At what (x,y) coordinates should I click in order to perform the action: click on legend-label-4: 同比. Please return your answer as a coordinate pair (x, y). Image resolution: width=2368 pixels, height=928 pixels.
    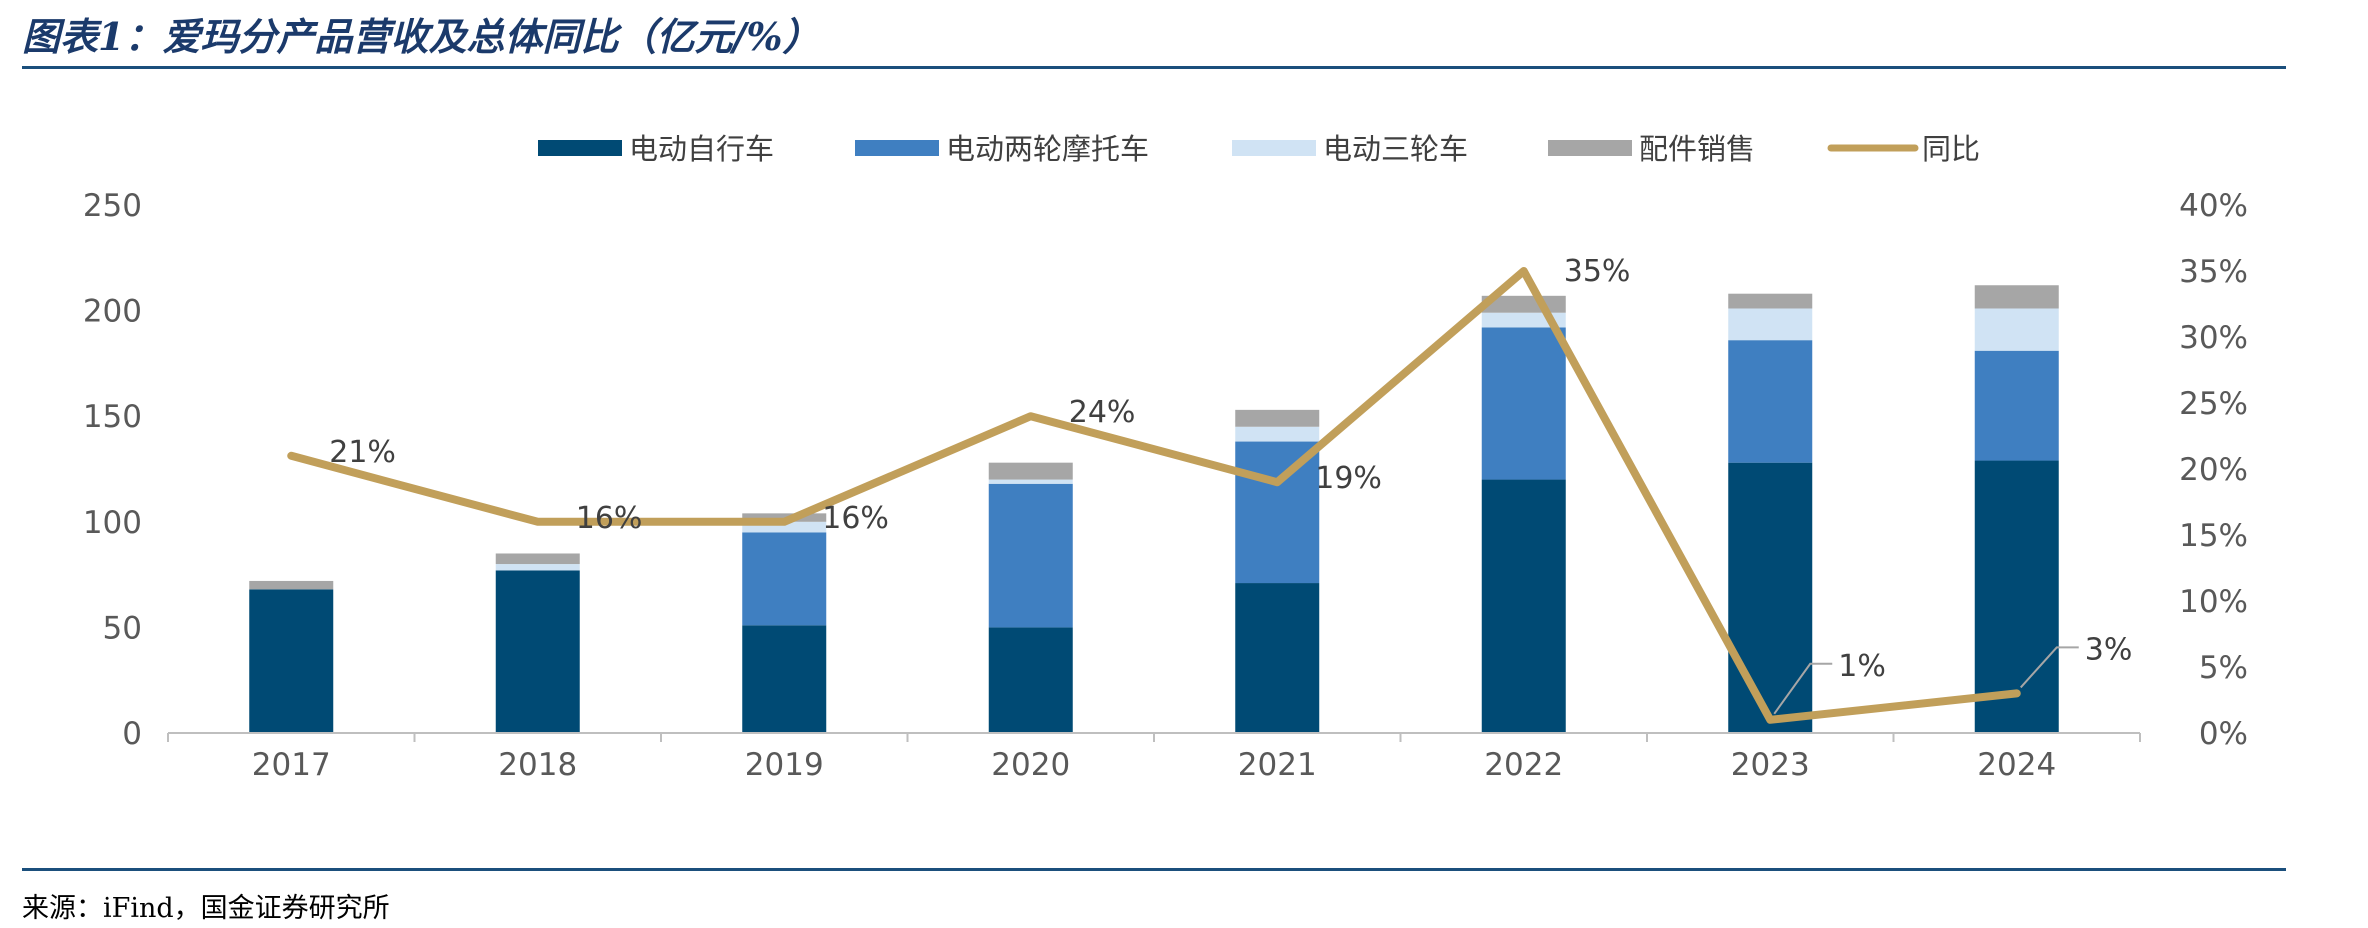
    Looking at the image, I should click on (1951, 149).